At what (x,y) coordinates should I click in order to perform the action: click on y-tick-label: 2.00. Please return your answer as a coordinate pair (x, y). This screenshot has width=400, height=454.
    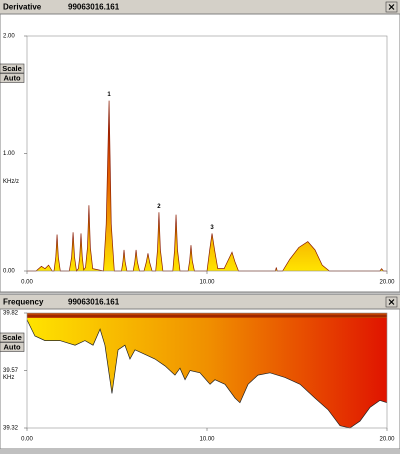
    Looking at the image, I should click on (9, 37).